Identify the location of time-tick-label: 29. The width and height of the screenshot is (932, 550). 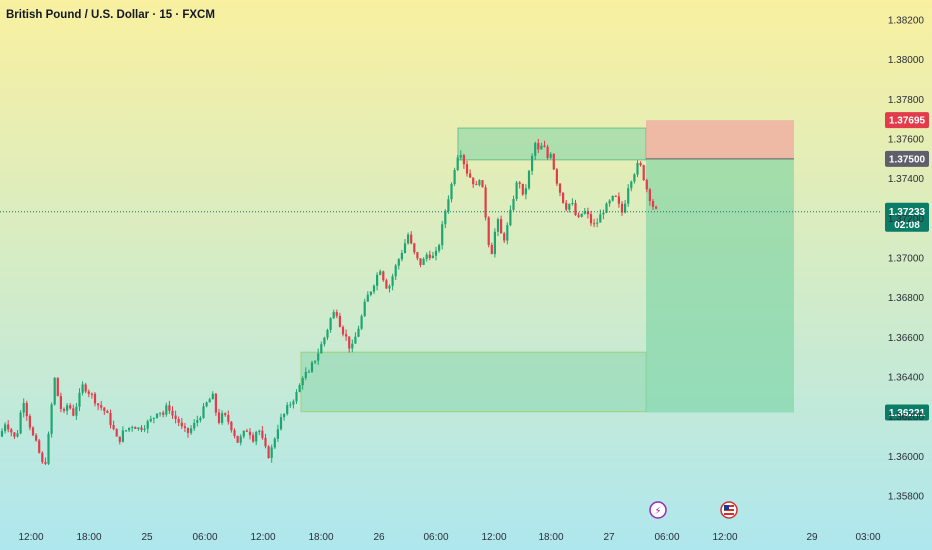
(812, 537).